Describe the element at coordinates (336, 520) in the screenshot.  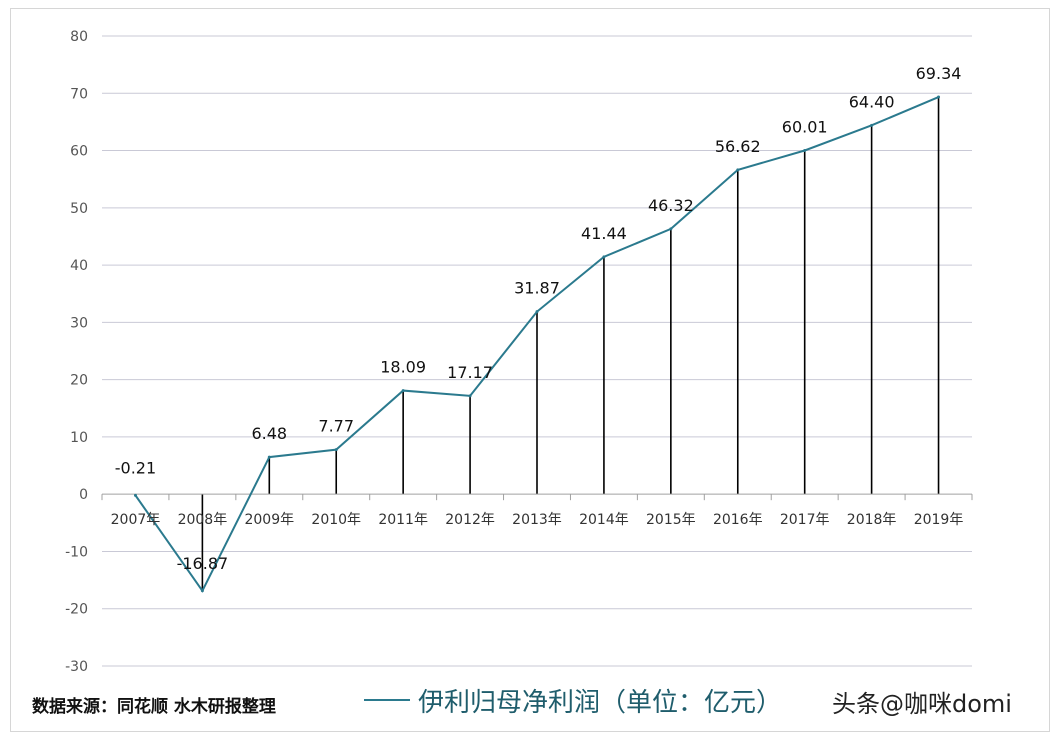
I see `x-tick-label: 2010年` at that location.